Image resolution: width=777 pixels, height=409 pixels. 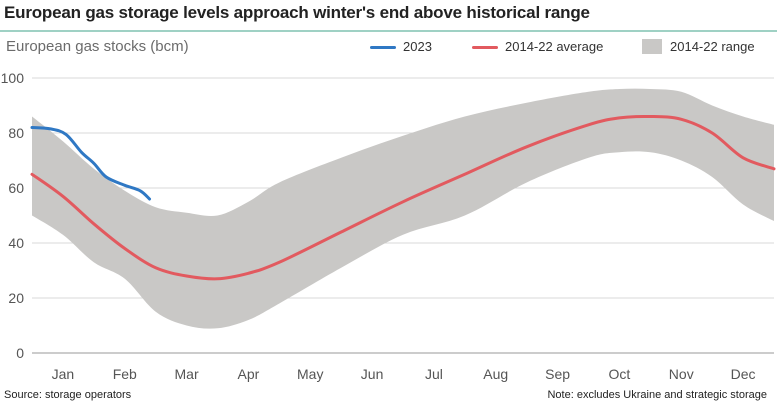 I want to click on x-tick-aug: Aug, so click(x=495, y=374).